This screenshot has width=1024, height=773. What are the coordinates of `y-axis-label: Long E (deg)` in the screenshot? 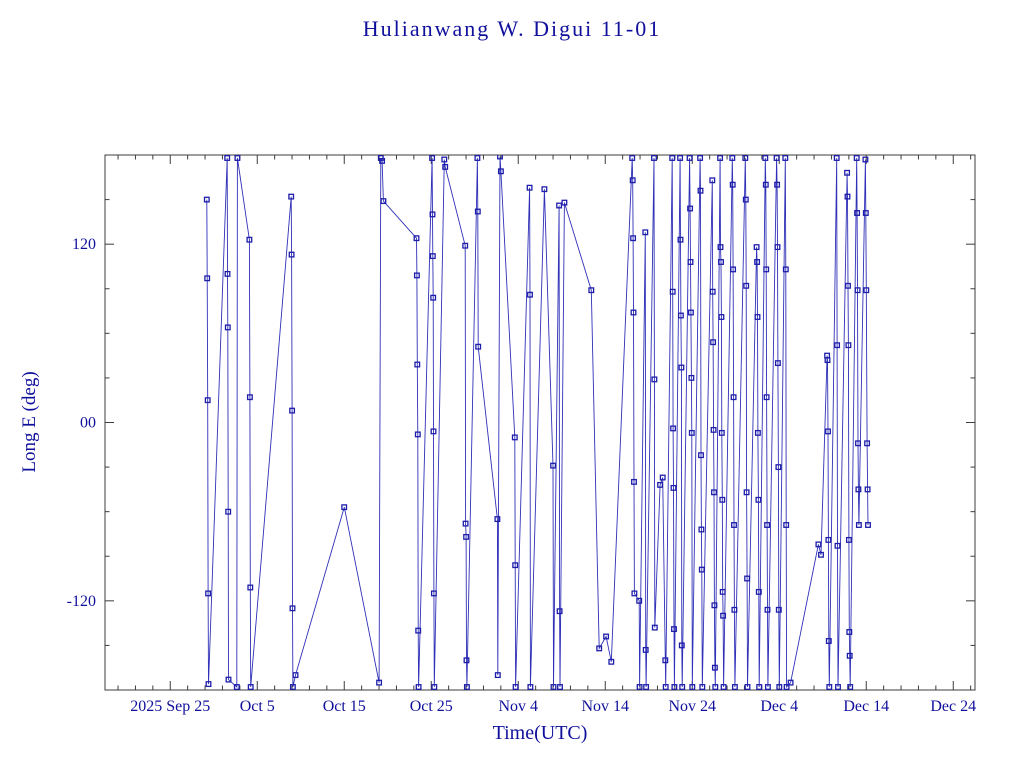 It's located at (29, 422).